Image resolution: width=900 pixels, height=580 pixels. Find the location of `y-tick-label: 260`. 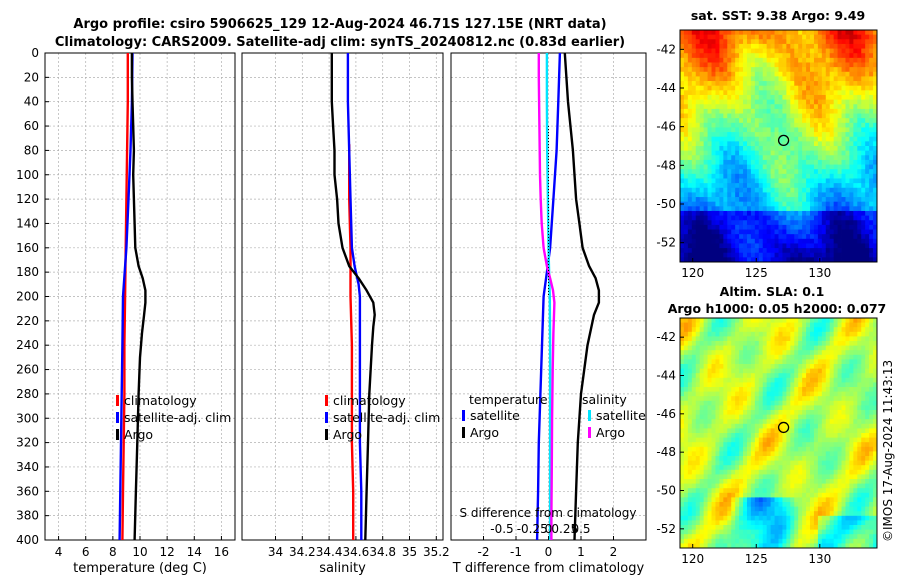

y-tick-label: 260 is located at coordinates (27, 370).